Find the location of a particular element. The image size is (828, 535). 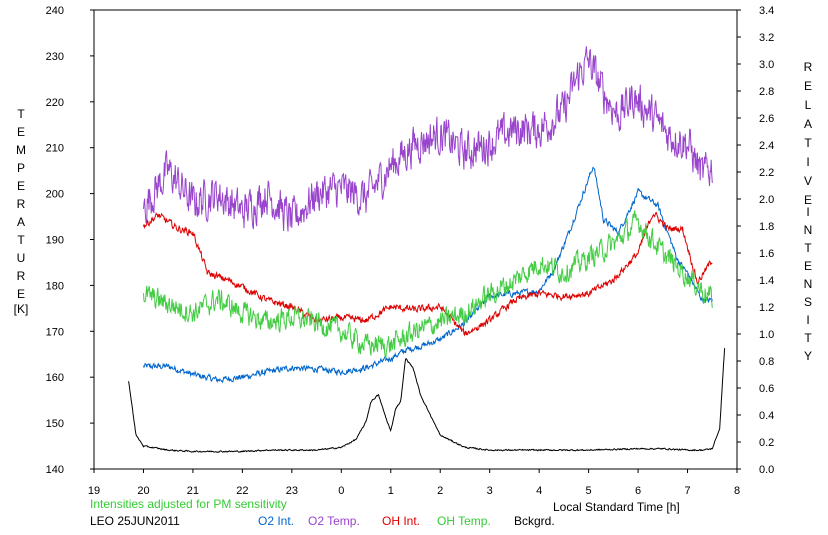

right-tick-label: 0.2 is located at coordinates (766, 443).